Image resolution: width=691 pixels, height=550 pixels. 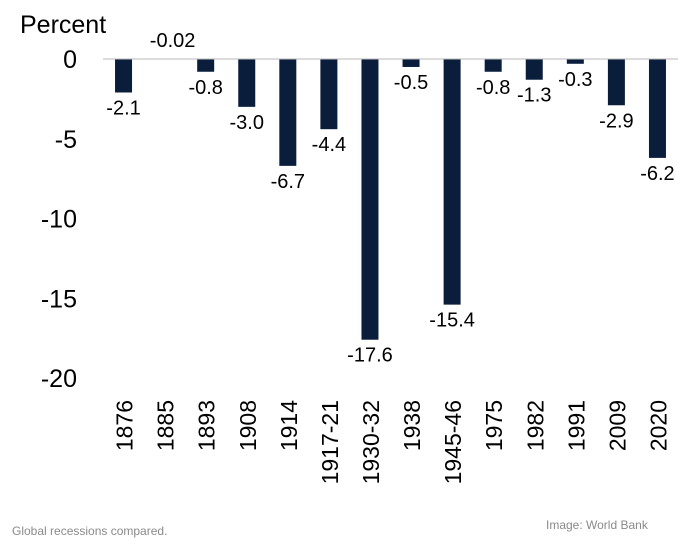 I want to click on caption-right: Image: World Bank, so click(x=597, y=525).